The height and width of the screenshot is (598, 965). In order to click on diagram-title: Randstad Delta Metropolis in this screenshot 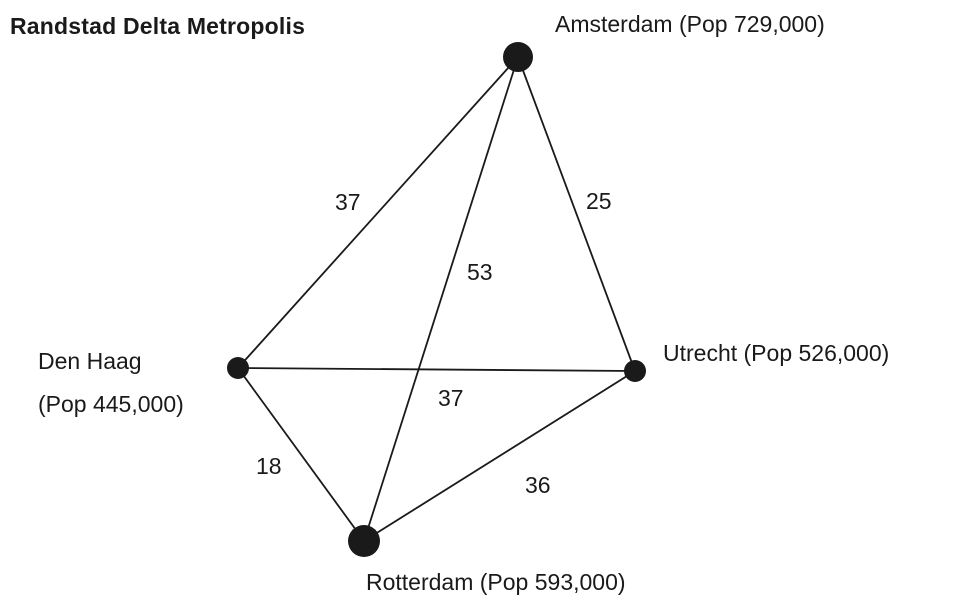, I will do `click(158, 26)`.